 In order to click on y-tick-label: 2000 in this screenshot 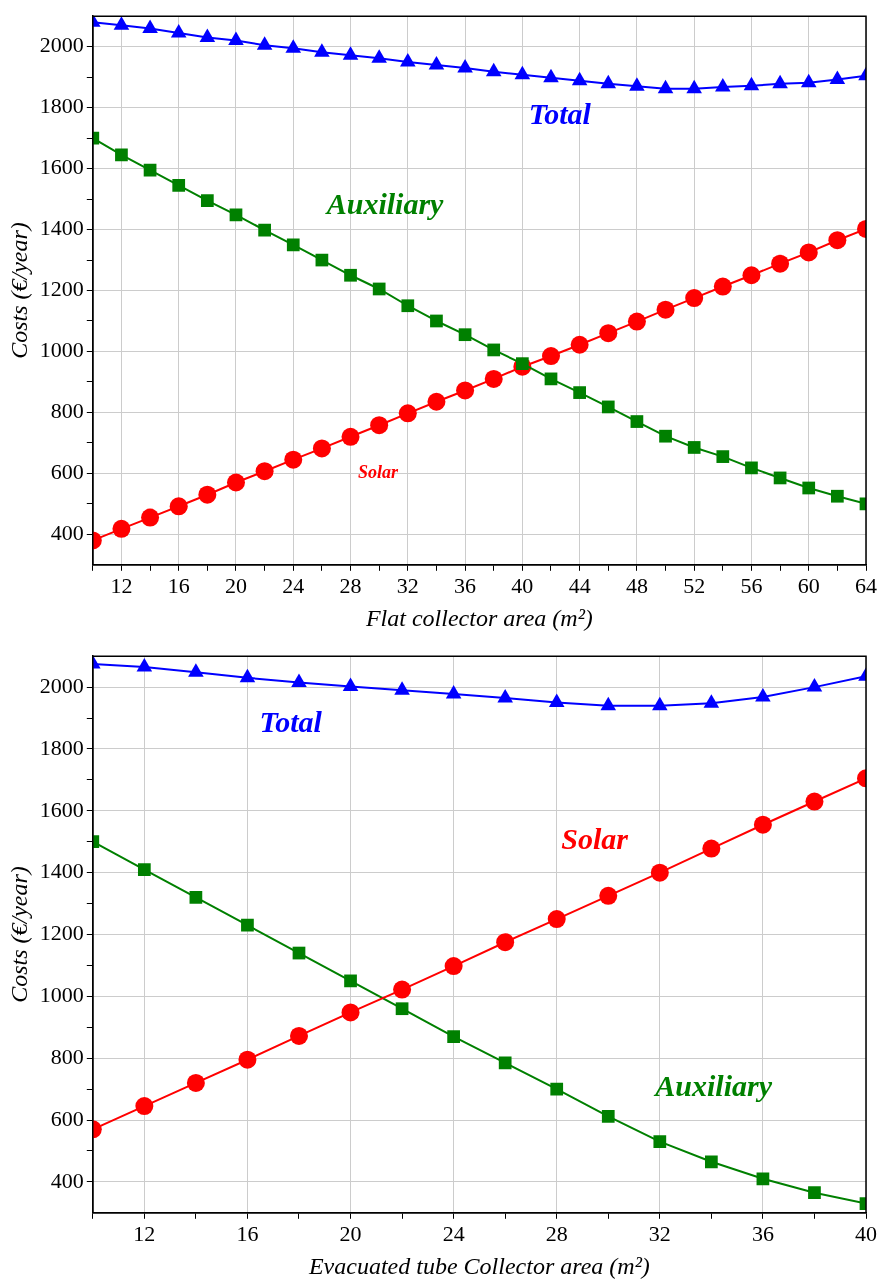, I will do `click(61, 45)`.